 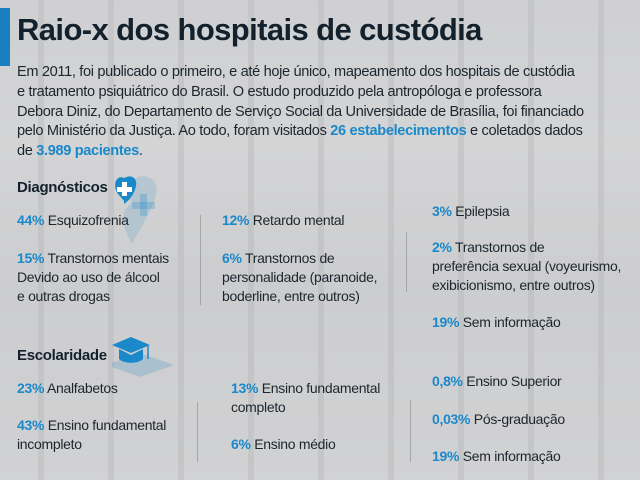 What do you see at coordinates (236, 220) in the screenshot?
I see `diagnosis-pct: 12%` at bounding box center [236, 220].